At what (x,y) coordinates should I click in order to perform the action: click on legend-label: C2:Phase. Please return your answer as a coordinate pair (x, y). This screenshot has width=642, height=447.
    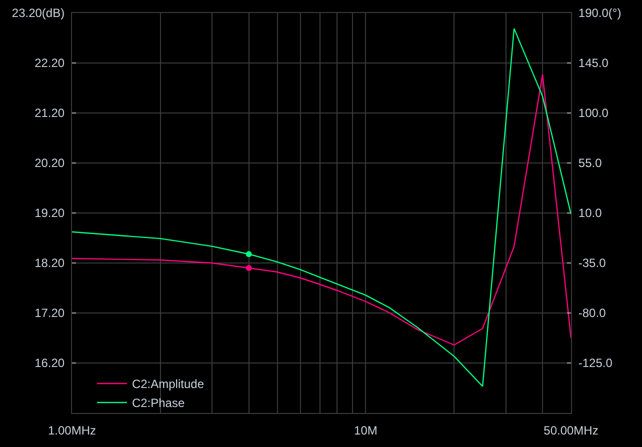
    Looking at the image, I should click on (158, 403).